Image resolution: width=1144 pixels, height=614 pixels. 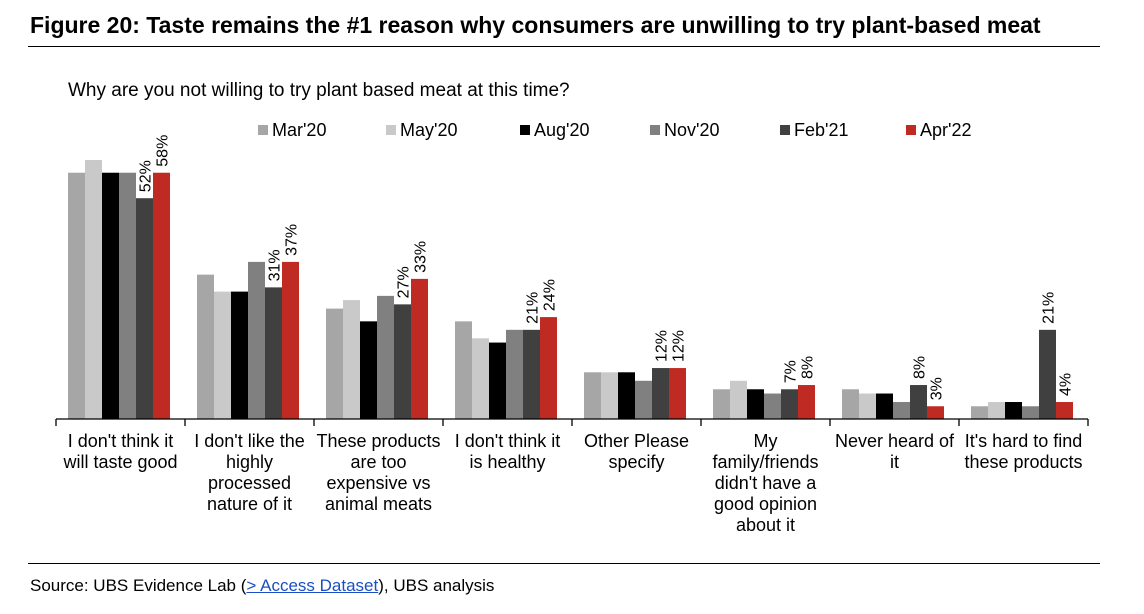 What do you see at coordinates (533, 308) in the screenshot?
I see `data-label-0-3: 21%` at bounding box center [533, 308].